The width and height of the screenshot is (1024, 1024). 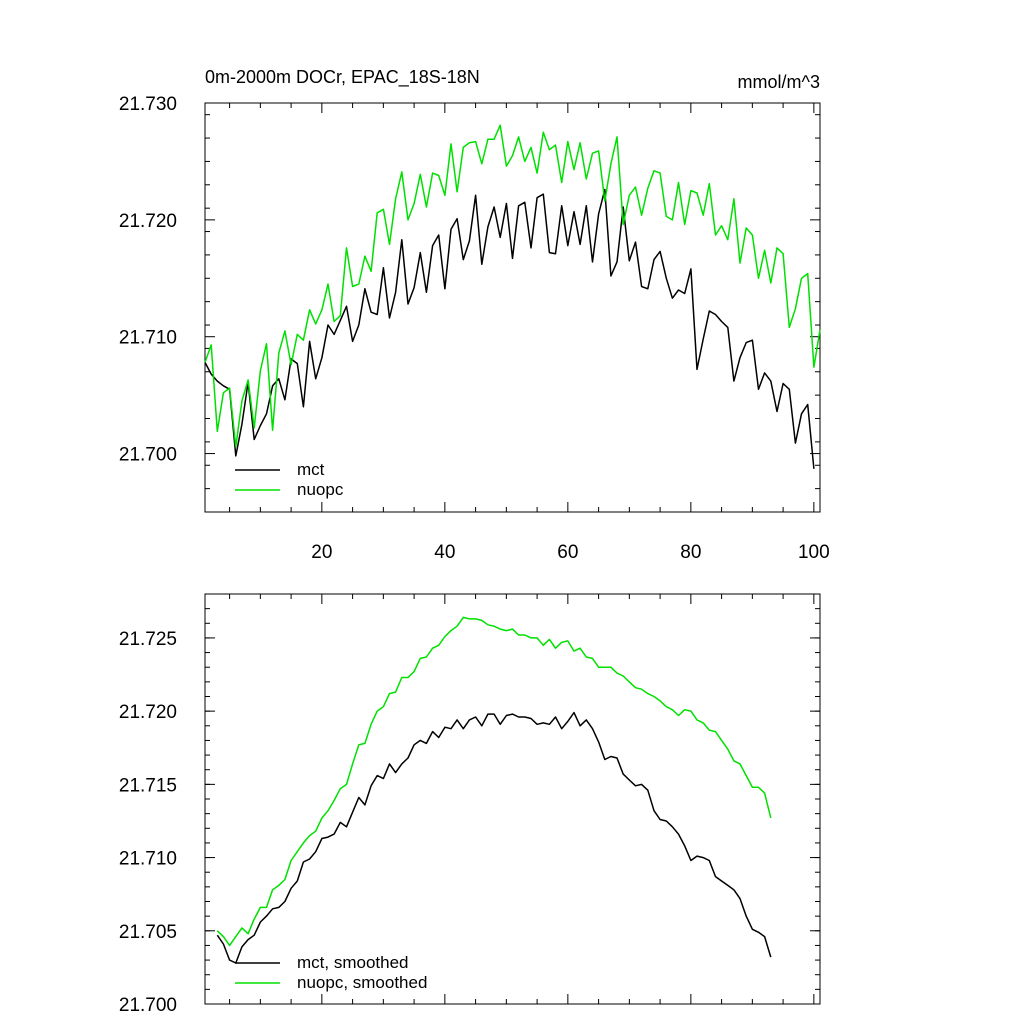 What do you see at coordinates (148, 785) in the screenshot?
I see `y-tick-label: 21.715` at bounding box center [148, 785].